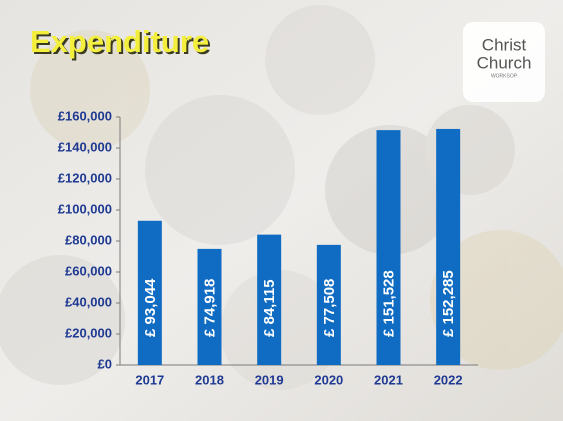 The image size is (563, 421). I want to click on logo-line2: Church, so click(504, 62).